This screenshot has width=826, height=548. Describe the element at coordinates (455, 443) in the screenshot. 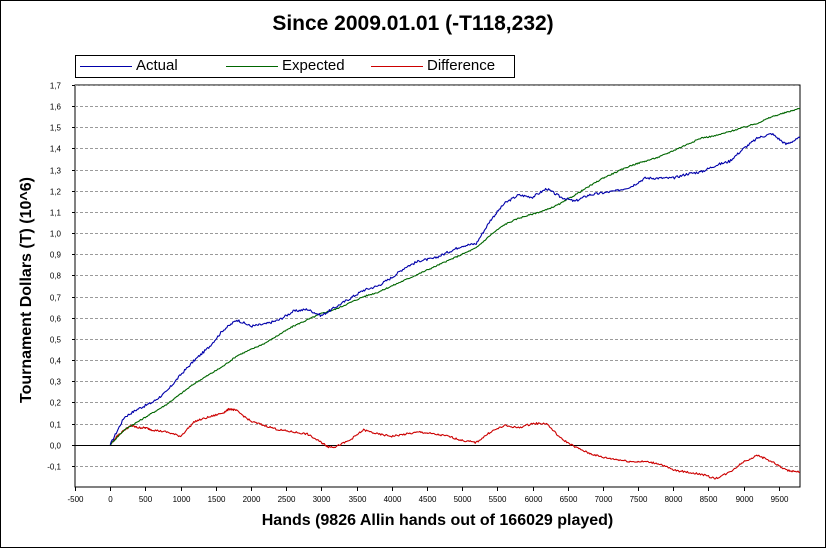

I see `series-line-difference` at that location.